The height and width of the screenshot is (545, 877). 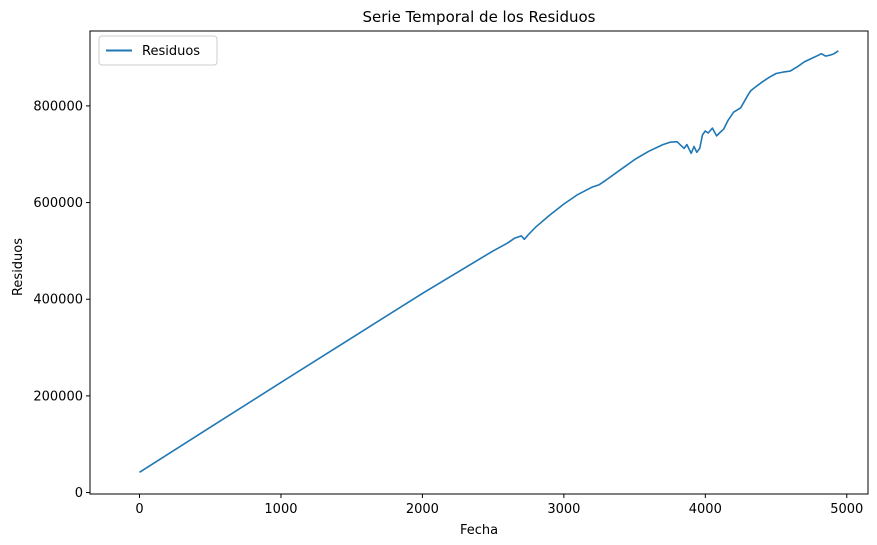 I want to click on legend: Residuos, so click(x=158, y=50).